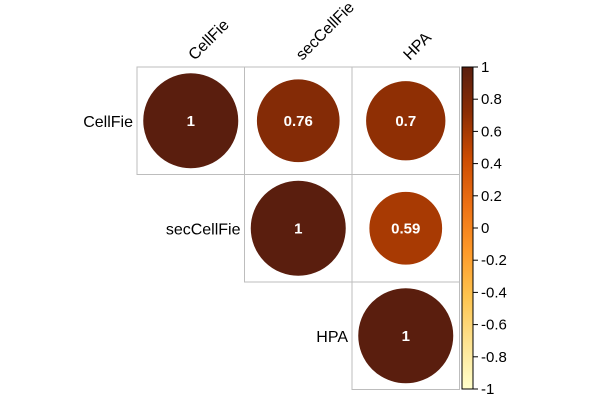 The height and width of the screenshot is (400, 600). I want to click on colorbar-tick-label: 0, so click(485, 228).